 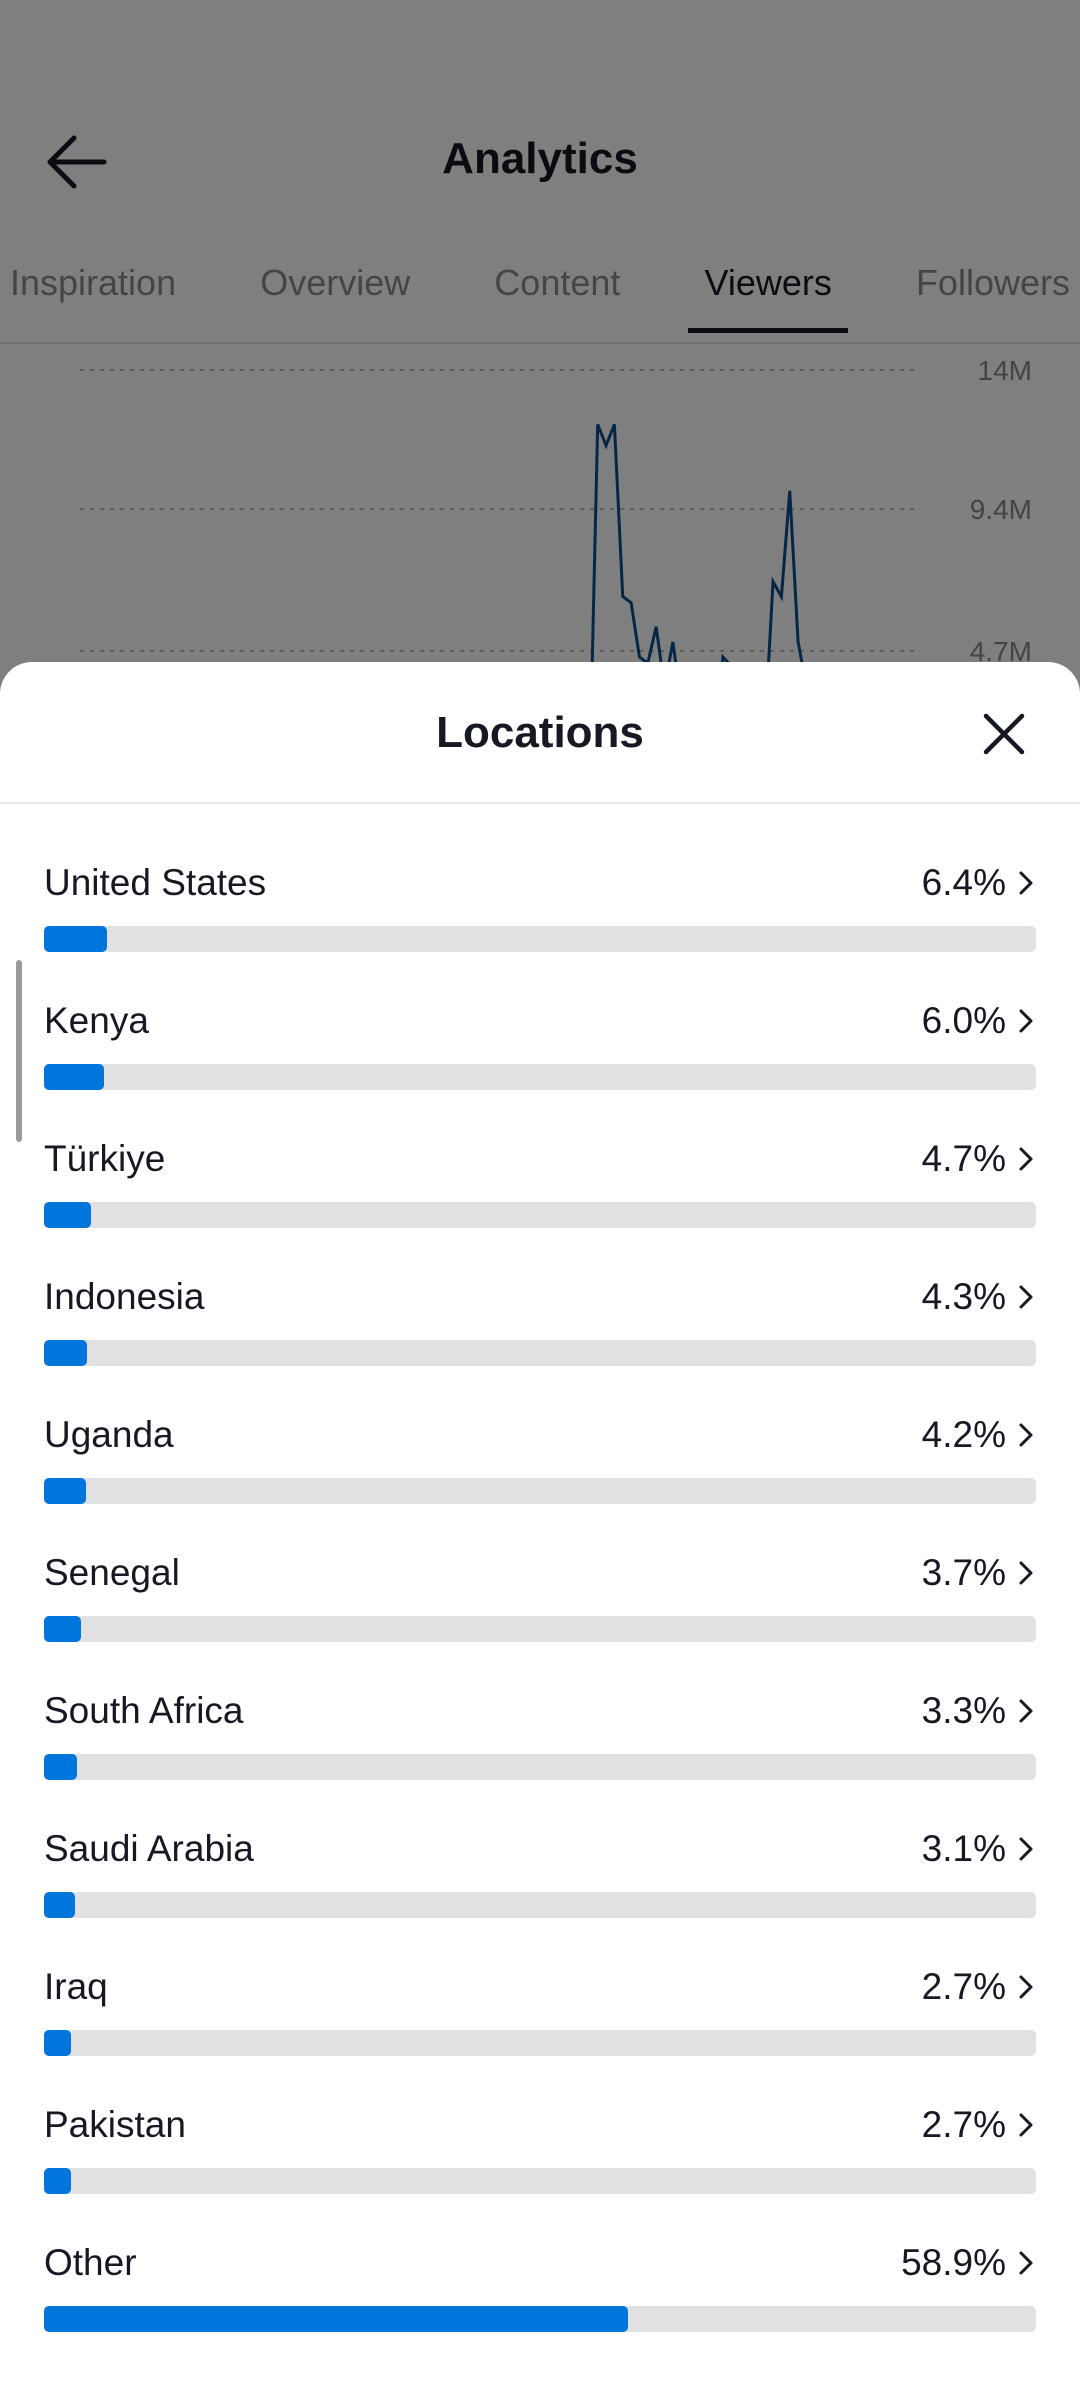 What do you see at coordinates (540, 732) in the screenshot?
I see `sheet-title: Locations` at bounding box center [540, 732].